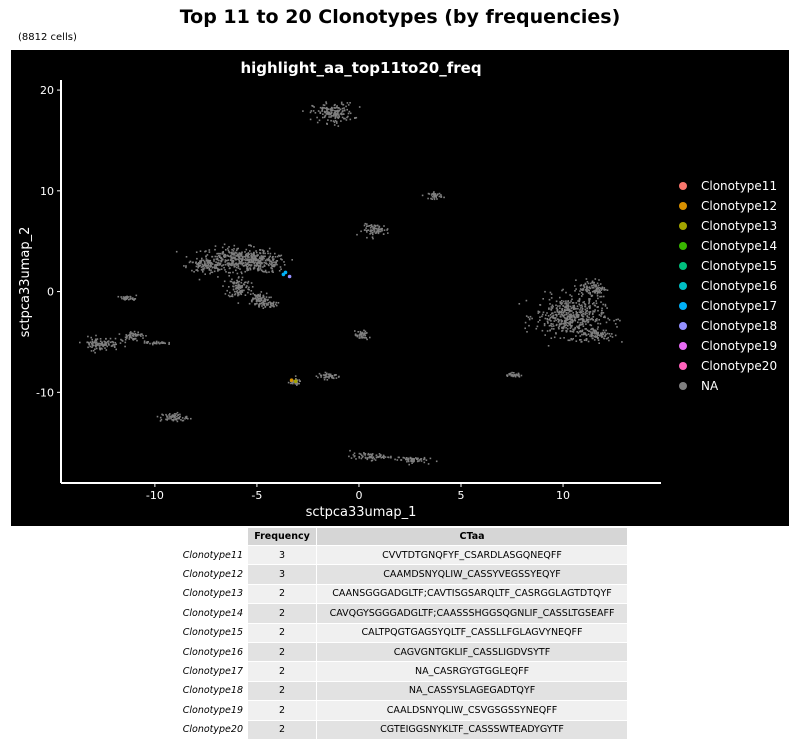 The image size is (800, 750). What do you see at coordinates (739, 366) in the screenshot?
I see `legend-label: Clonotype20` at bounding box center [739, 366].